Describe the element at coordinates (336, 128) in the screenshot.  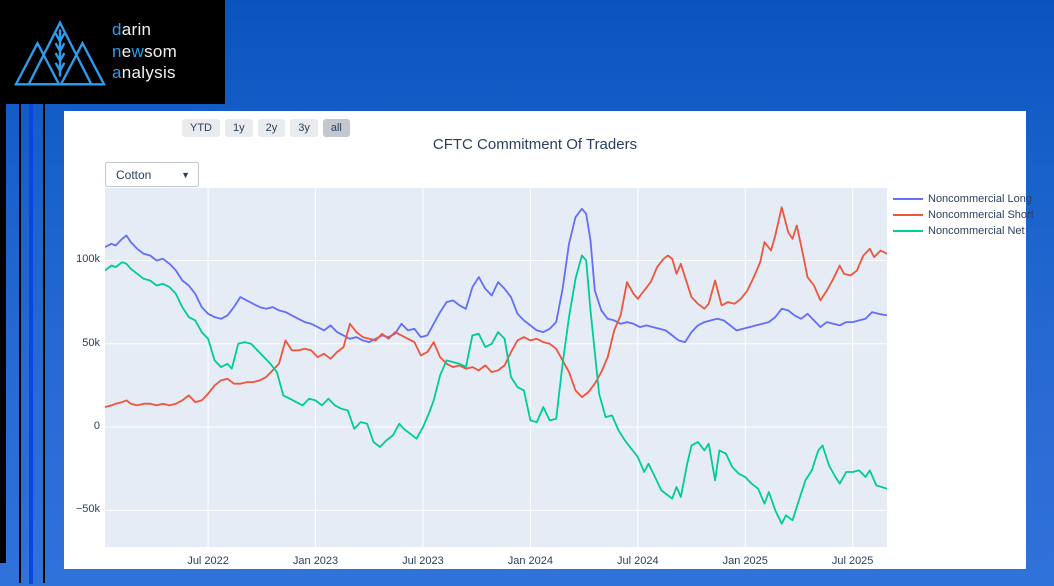
I see `range-button-all: all` at that location.